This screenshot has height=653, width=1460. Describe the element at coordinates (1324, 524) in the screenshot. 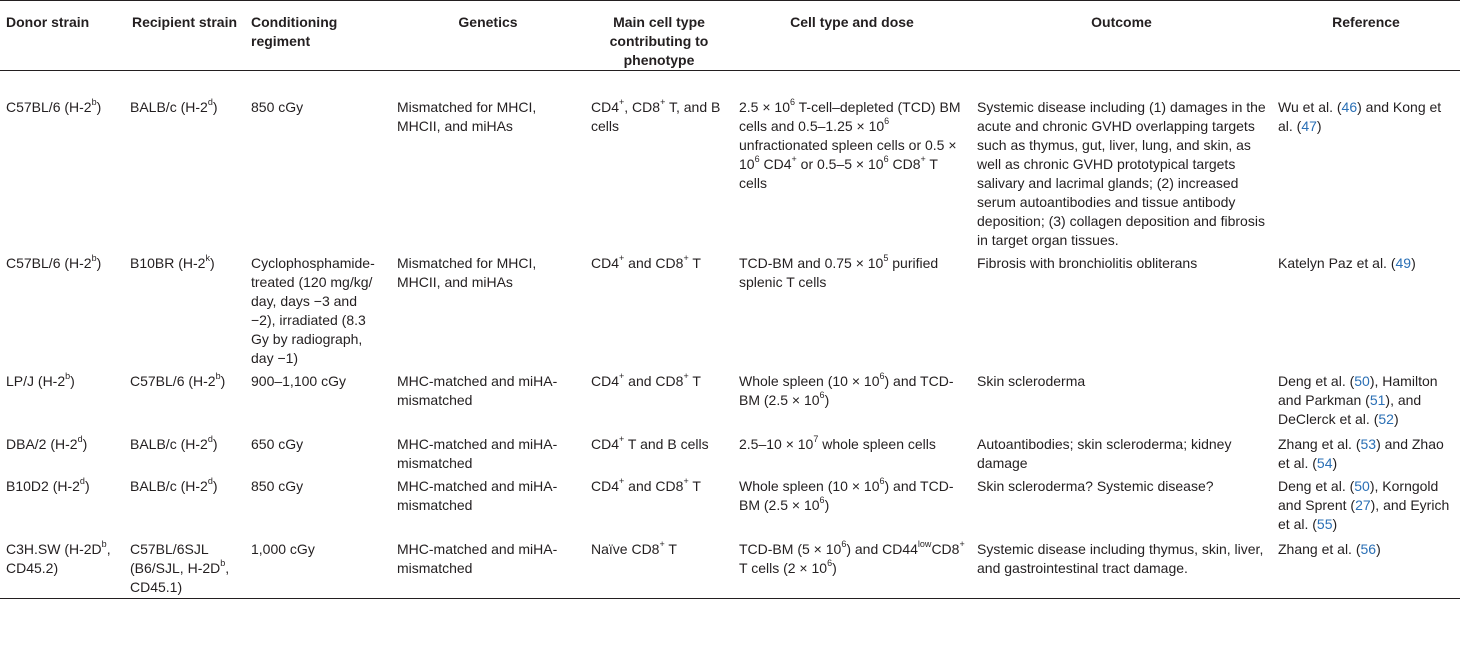

I see `reference-number-link: 55` at that location.